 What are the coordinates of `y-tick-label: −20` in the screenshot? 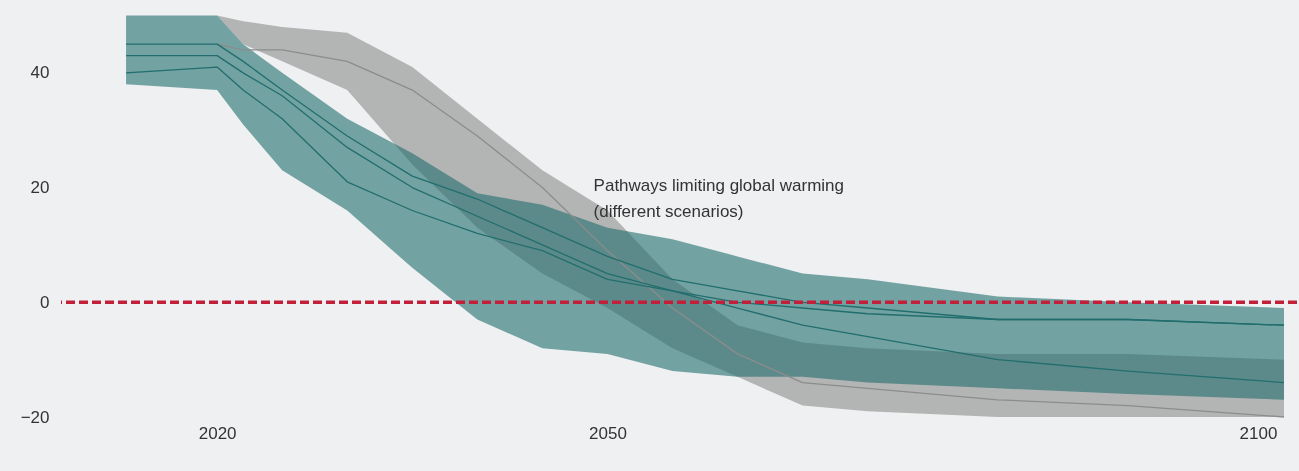 It's located at (35, 417).